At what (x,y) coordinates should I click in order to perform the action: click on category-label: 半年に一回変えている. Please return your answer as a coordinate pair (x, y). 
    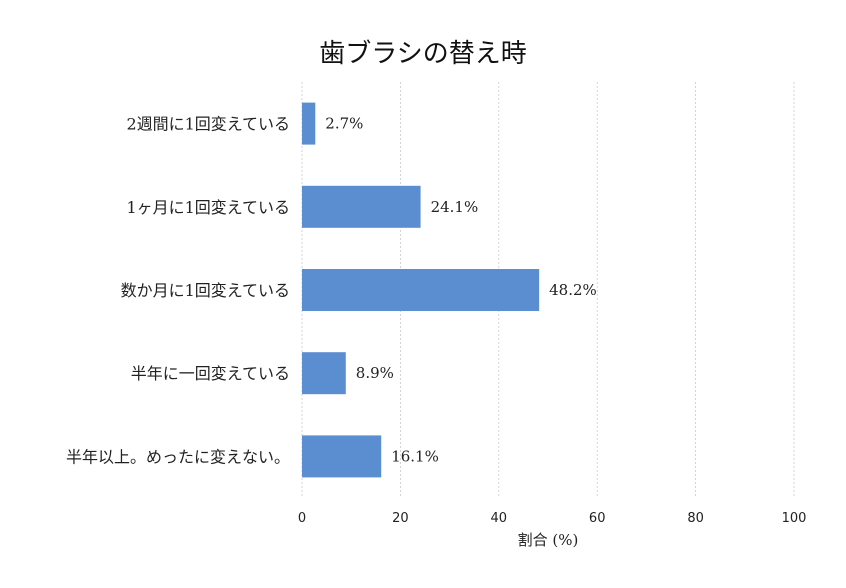
    Looking at the image, I should click on (210, 373).